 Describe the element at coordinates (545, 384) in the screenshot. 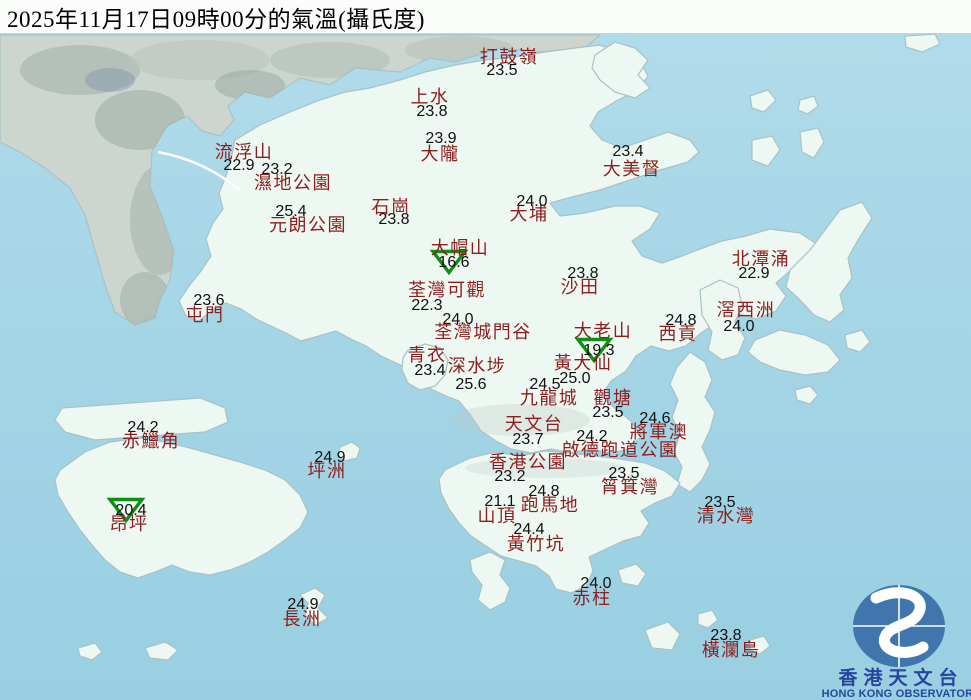

I see `temperature-value: 24.5` at that location.